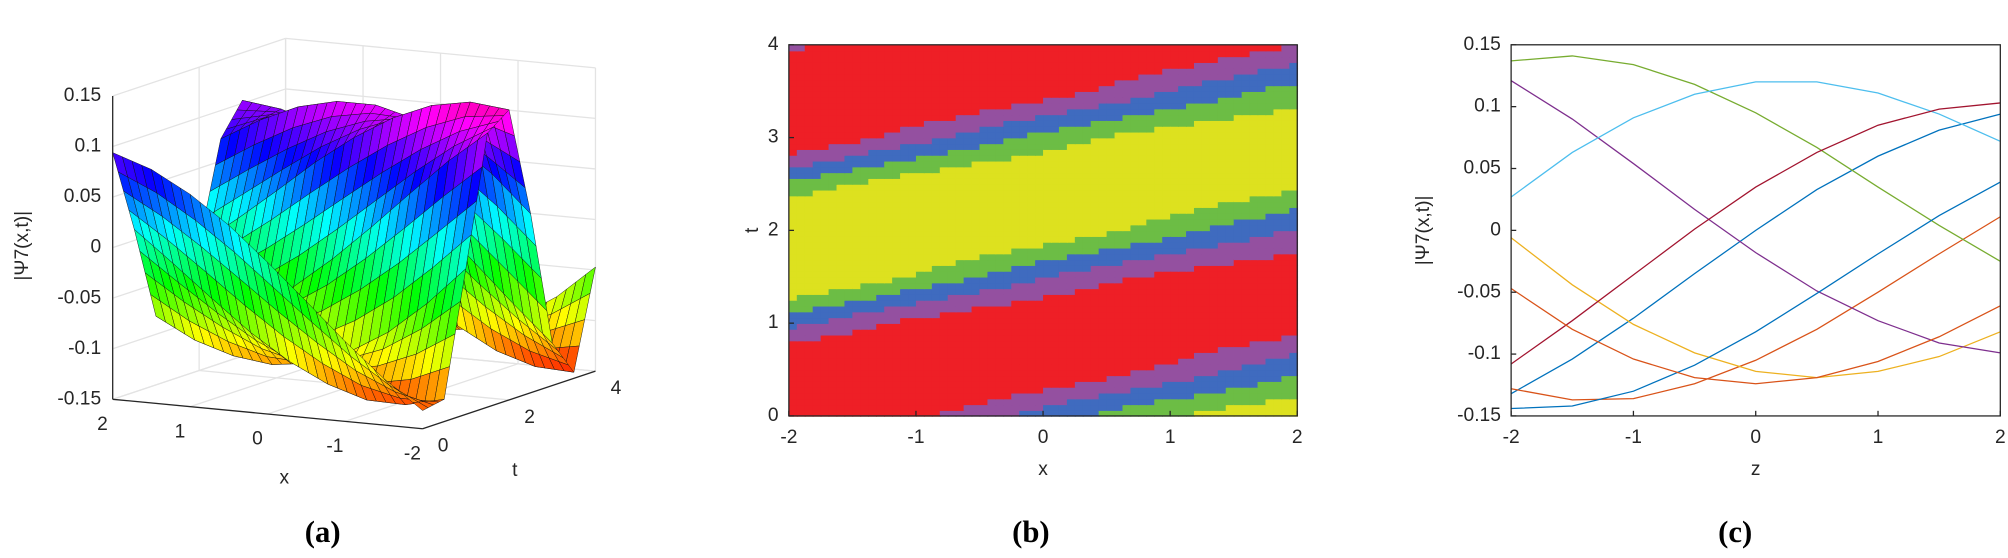 The width and height of the screenshot is (2008, 558). Describe the element at coordinates (443, 446) in the screenshot. I see `y-tick-label: 0` at that location.